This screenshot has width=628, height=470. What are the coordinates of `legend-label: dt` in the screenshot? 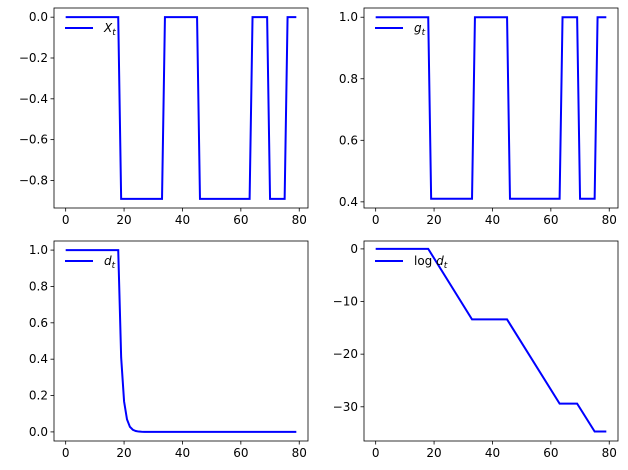 It's located at (110, 262).